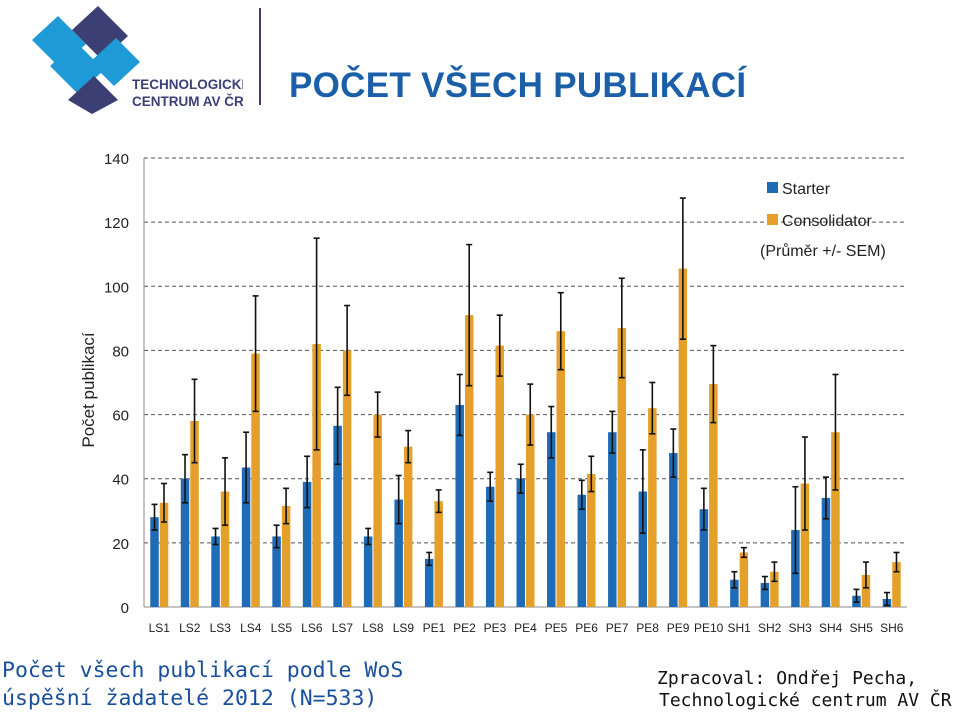  Describe the element at coordinates (337, 426) in the screenshot. I see `error-bar-starter-ls7` at that location.